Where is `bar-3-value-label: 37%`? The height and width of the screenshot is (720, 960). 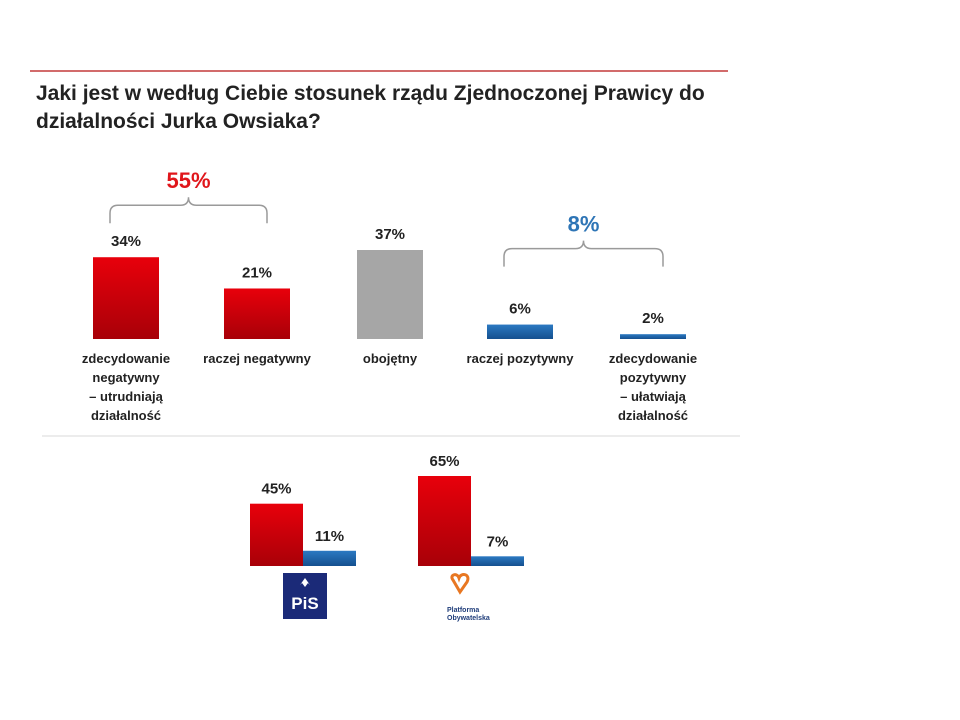 bar-3-value-label: 37% is located at coordinates (390, 234).